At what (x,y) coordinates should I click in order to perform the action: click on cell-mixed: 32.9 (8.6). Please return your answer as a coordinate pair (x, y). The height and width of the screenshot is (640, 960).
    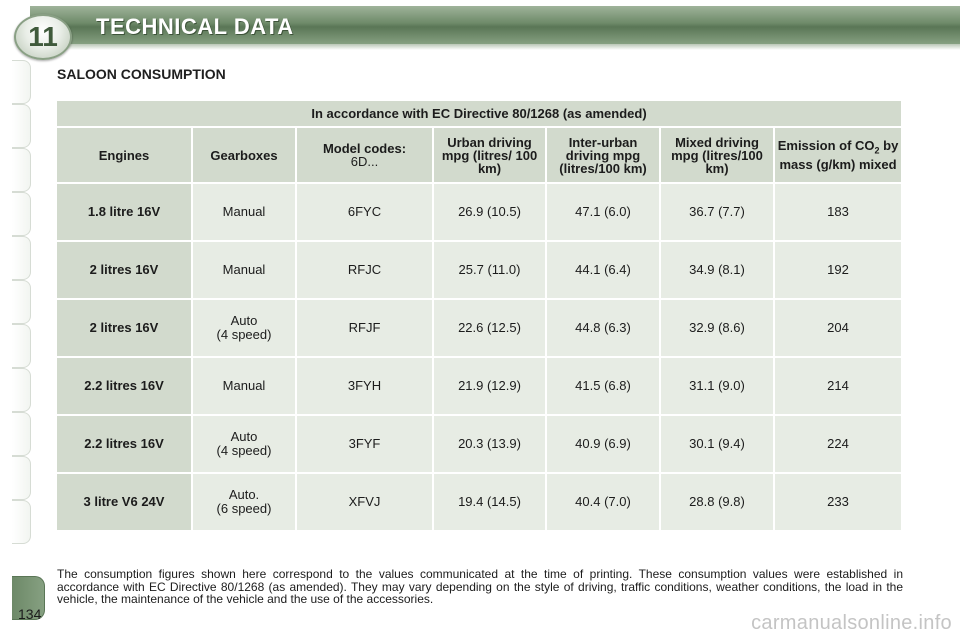
    Looking at the image, I should click on (717, 328).